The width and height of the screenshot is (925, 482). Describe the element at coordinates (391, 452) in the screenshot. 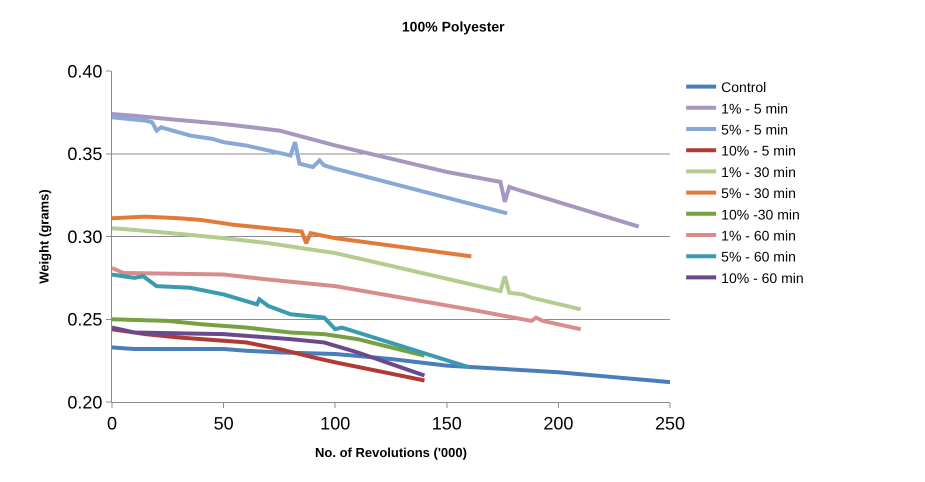

I see `x-axis-title: No. of Revolutions ('000)` at that location.